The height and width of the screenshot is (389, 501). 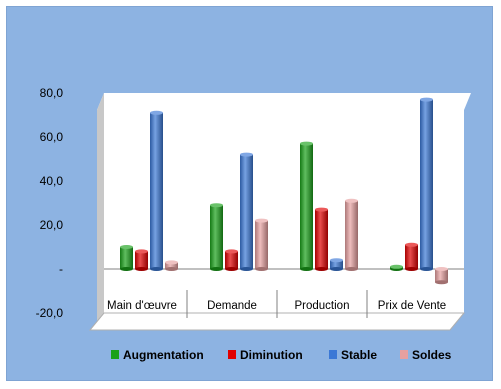 What do you see at coordinates (404, 354) in the screenshot?
I see `legend-swatch-soldes` at bounding box center [404, 354].